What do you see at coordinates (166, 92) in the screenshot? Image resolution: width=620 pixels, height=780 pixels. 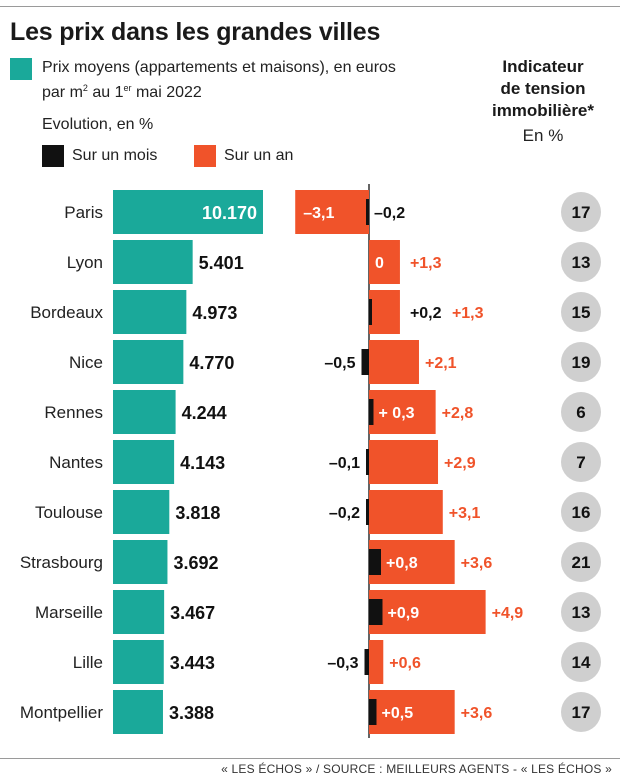 I see `price-legend-line2c: mai 2022` at bounding box center [166, 92].